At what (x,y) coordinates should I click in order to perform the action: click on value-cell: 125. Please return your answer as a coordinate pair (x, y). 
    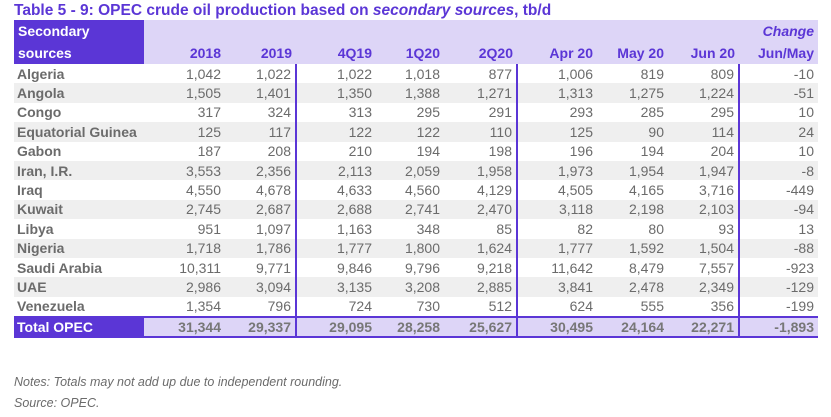
    Looking at the image, I should click on (557, 132).